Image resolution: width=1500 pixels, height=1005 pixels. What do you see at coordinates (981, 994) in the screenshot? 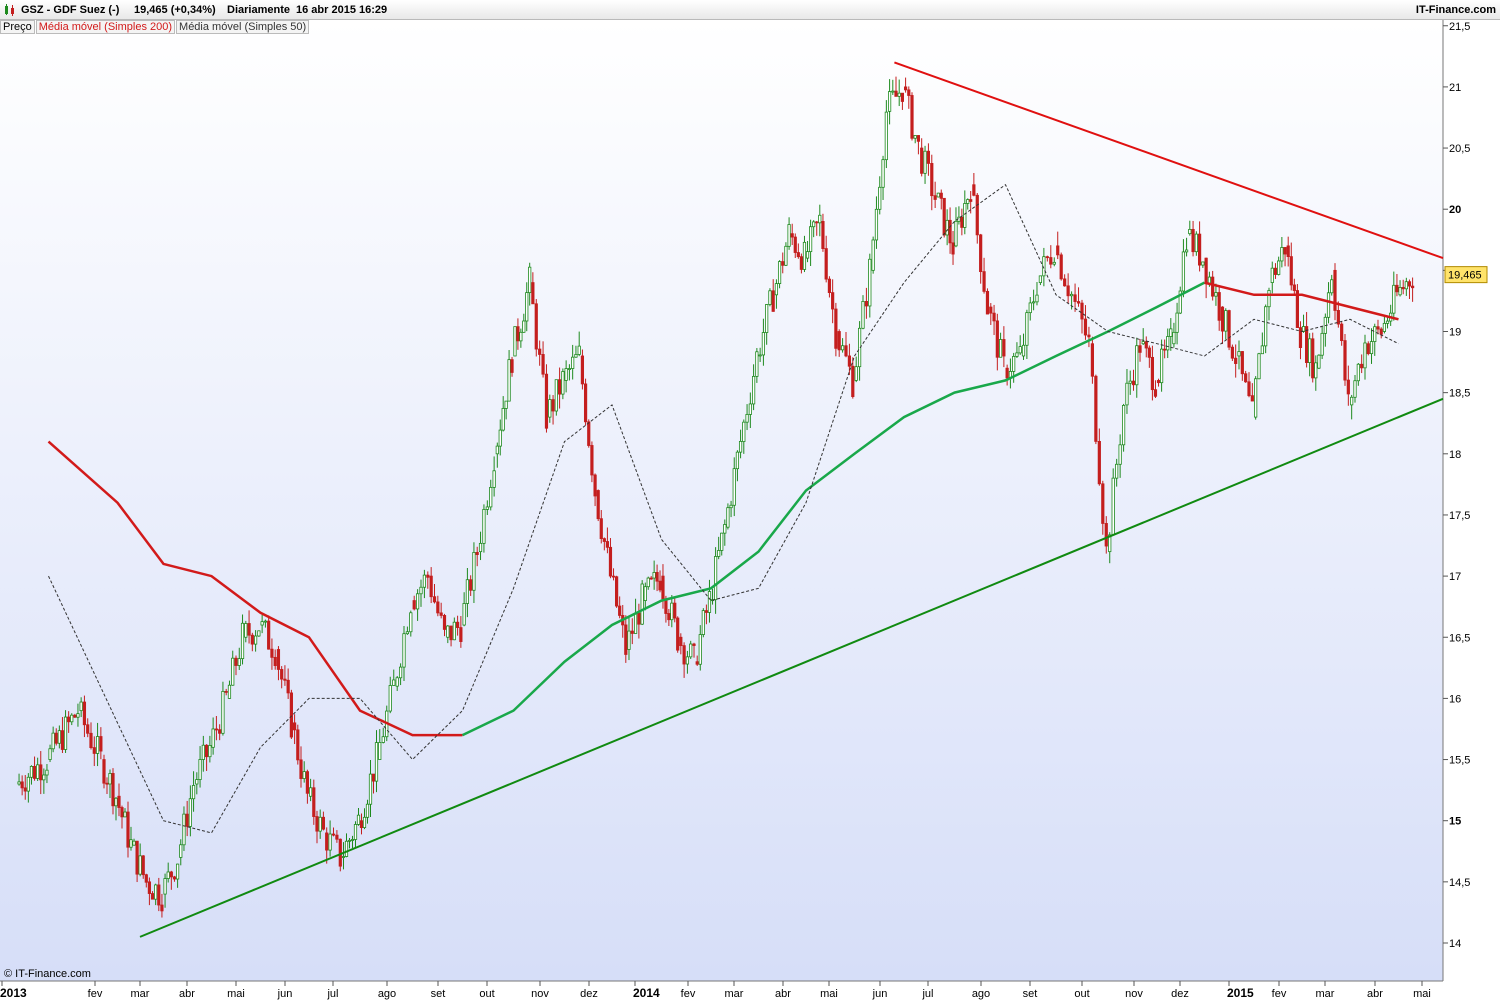
I see `x-tick-label: ago` at bounding box center [981, 994].